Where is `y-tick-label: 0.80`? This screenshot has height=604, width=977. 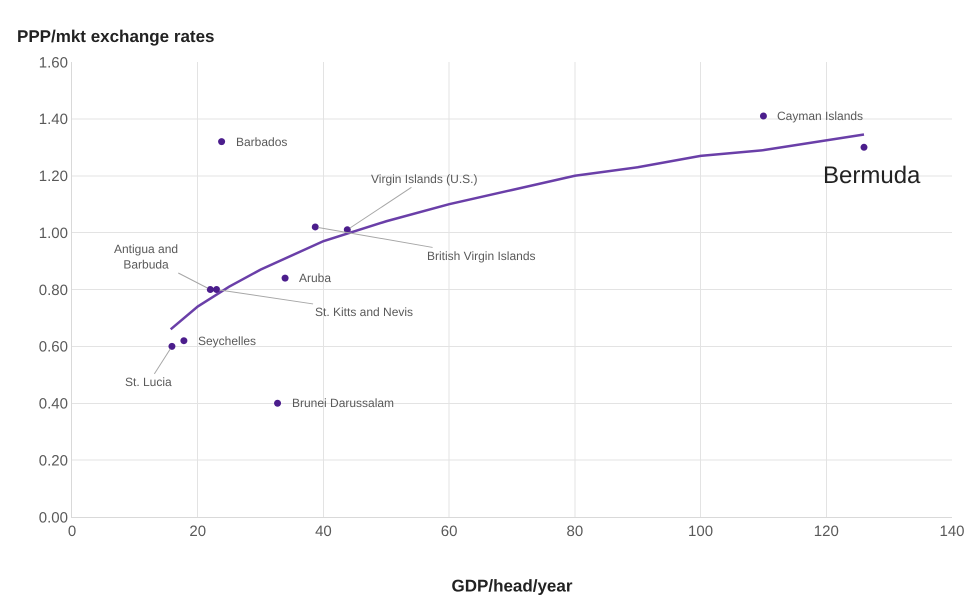 y-tick-label: 0.80 is located at coordinates (53, 290).